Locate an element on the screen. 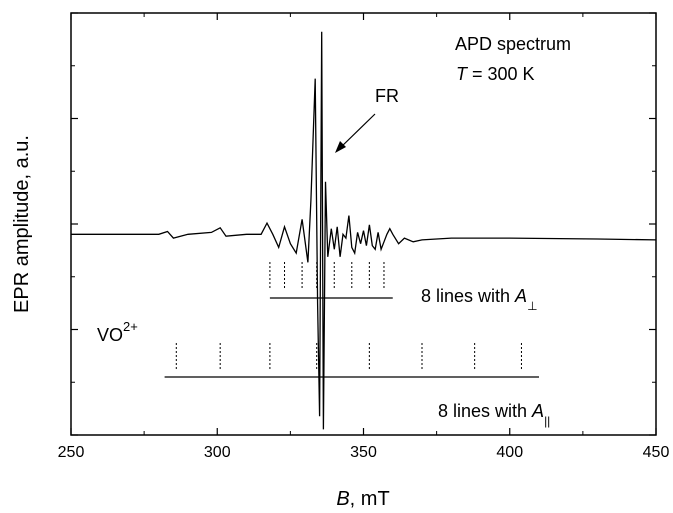 The height and width of the screenshot is (513, 673). fr-label: FR is located at coordinates (387, 96).